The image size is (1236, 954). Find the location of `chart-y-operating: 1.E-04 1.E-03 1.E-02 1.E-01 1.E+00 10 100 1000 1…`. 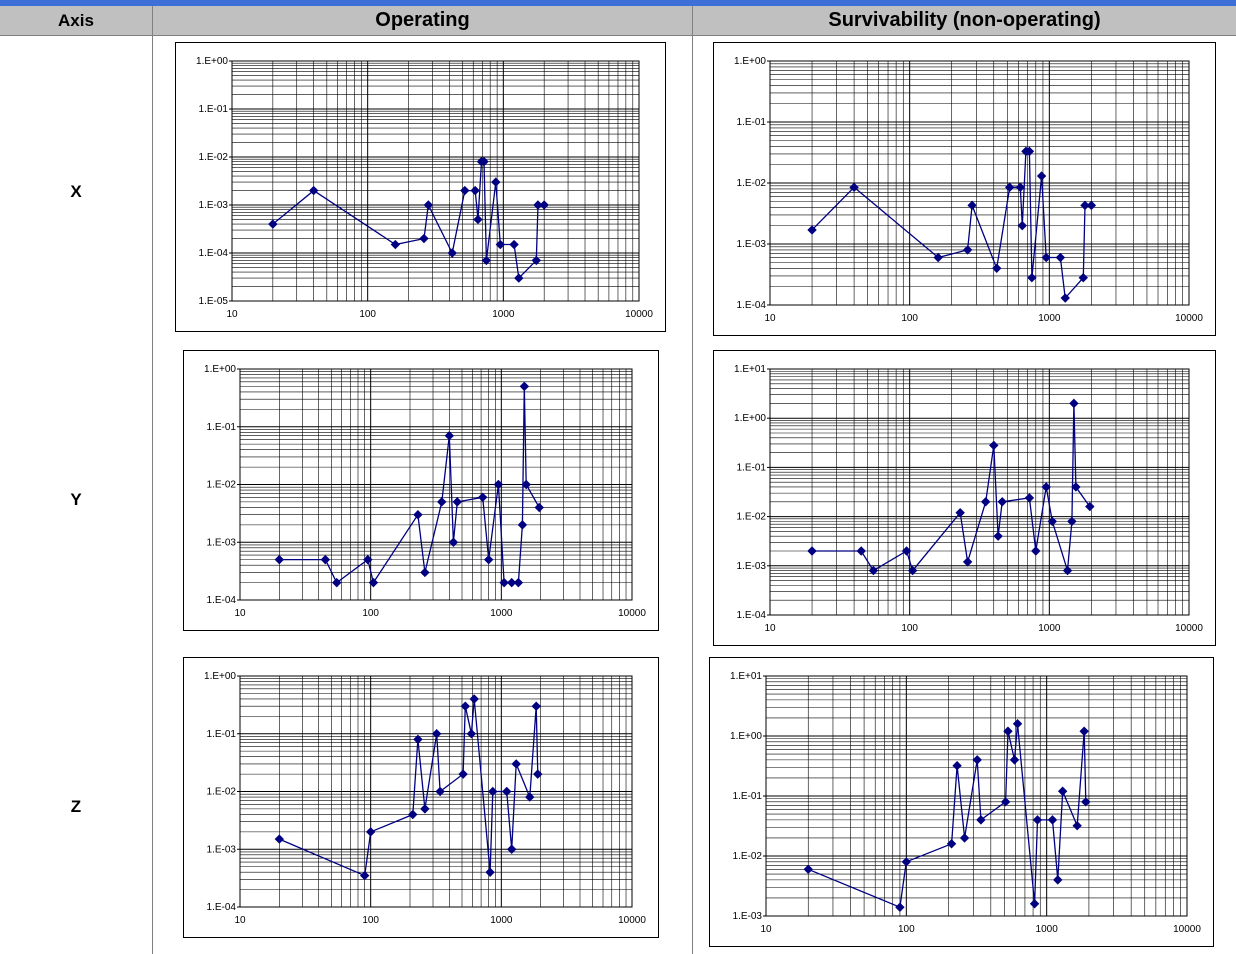

chart-y-operating: 1.E-04 1.E-03 1.E-02 1.E-01 1.E+00 10 100 1000 1… is located at coordinates (421, 490).